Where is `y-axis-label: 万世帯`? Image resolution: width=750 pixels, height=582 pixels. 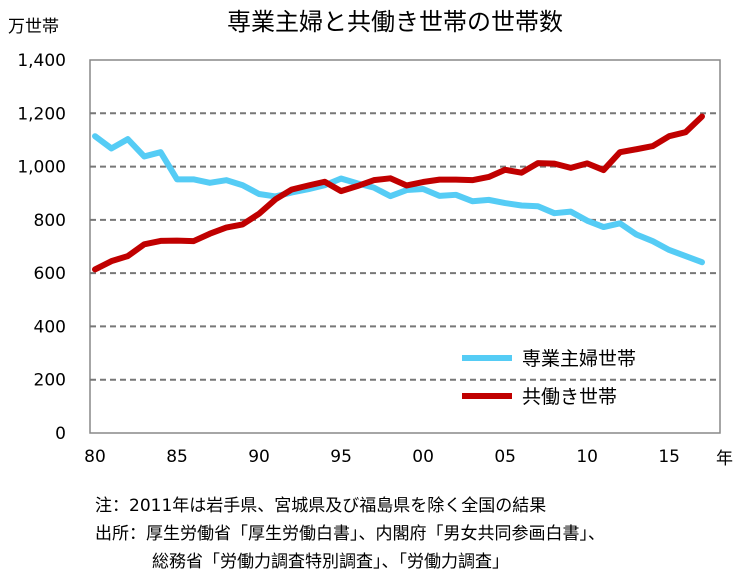
y-axis-label: 万世帯 is located at coordinates (33, 27).